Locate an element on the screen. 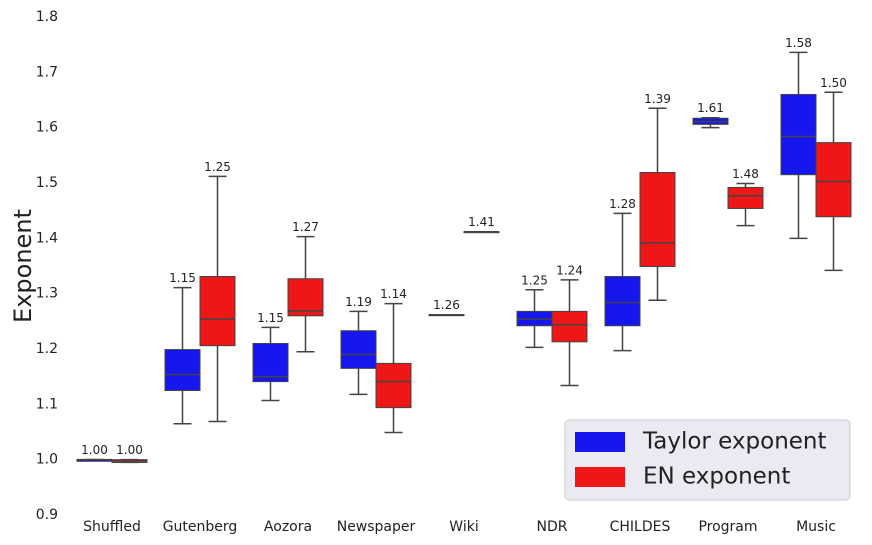  value-label: 1.26 is located at coordinates (446, 305).